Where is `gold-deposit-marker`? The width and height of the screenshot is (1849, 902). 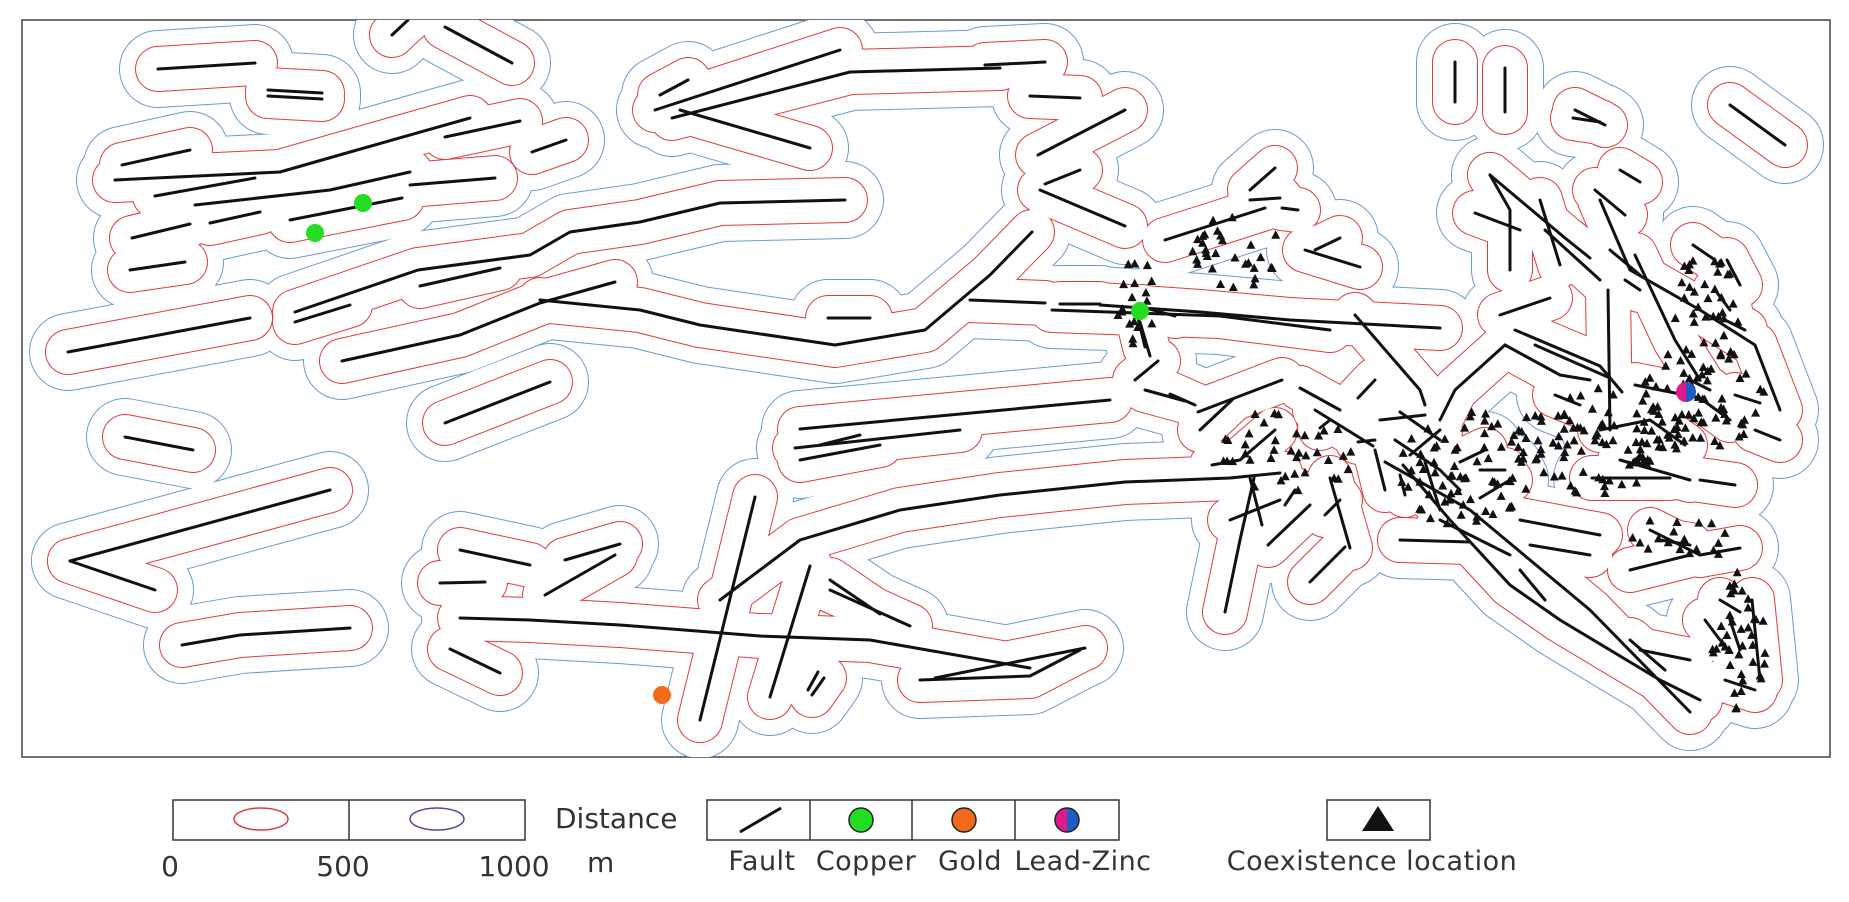 gold-deposit-marker is located at coordinates (662, 695).